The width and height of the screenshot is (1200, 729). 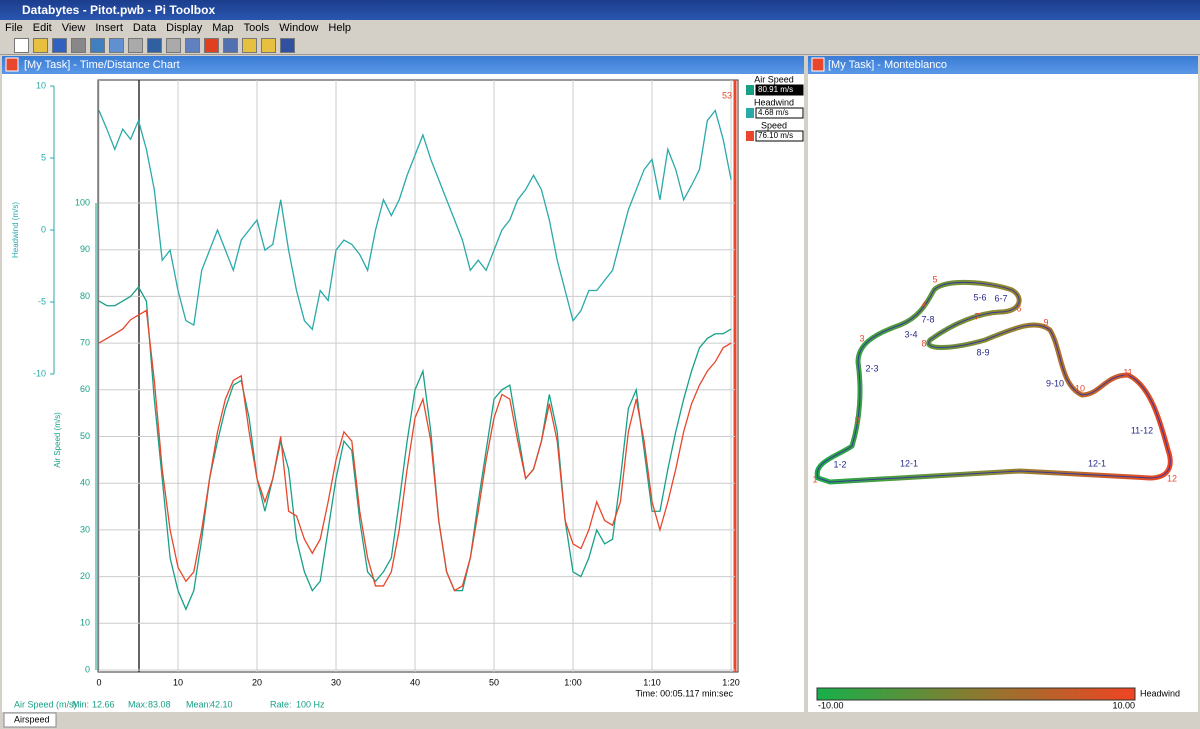 What do you see at coordinates (98, 682) in the screenshot?
I see `x-tick-label: 0` at bounding box center [98, 682].